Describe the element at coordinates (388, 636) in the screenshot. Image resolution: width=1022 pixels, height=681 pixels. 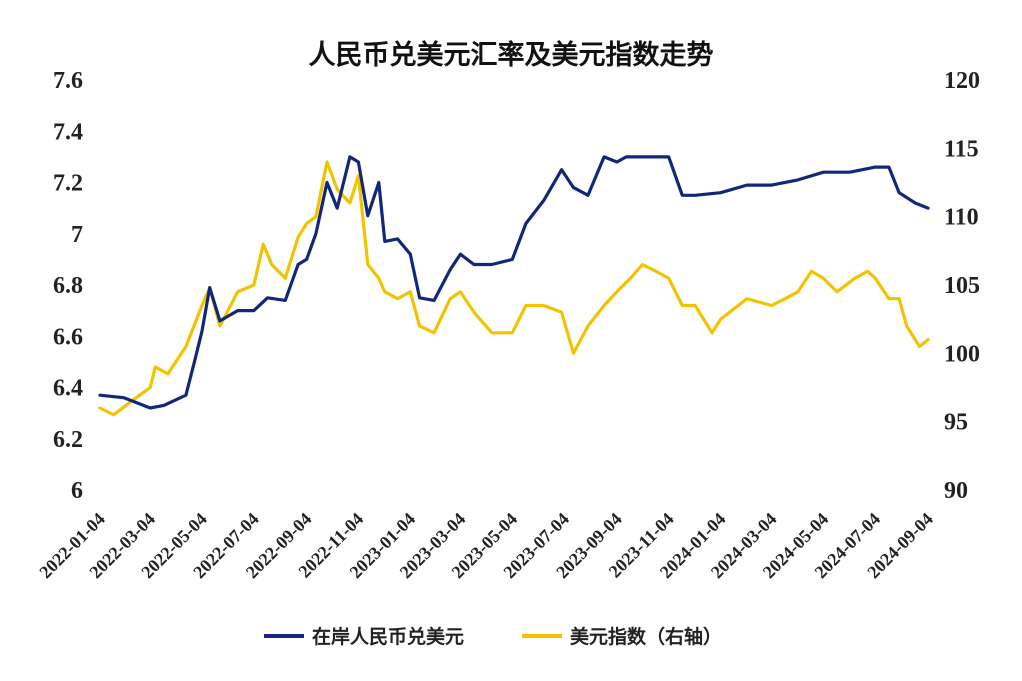
I see `legend-rmb-usd-label: 在岸人民币兑美元` at that location.